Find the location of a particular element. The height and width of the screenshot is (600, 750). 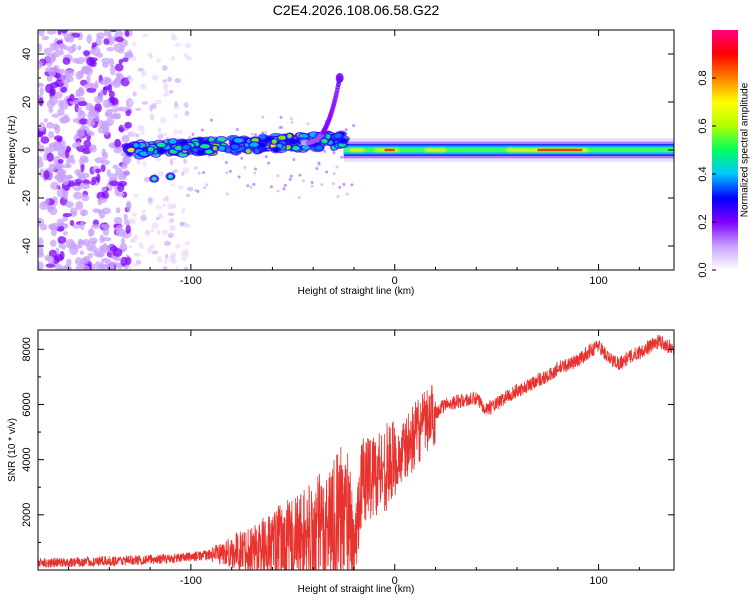

chart-title: C2E4.2026.108.06.58.G22 is located at coordinates (356, 10).